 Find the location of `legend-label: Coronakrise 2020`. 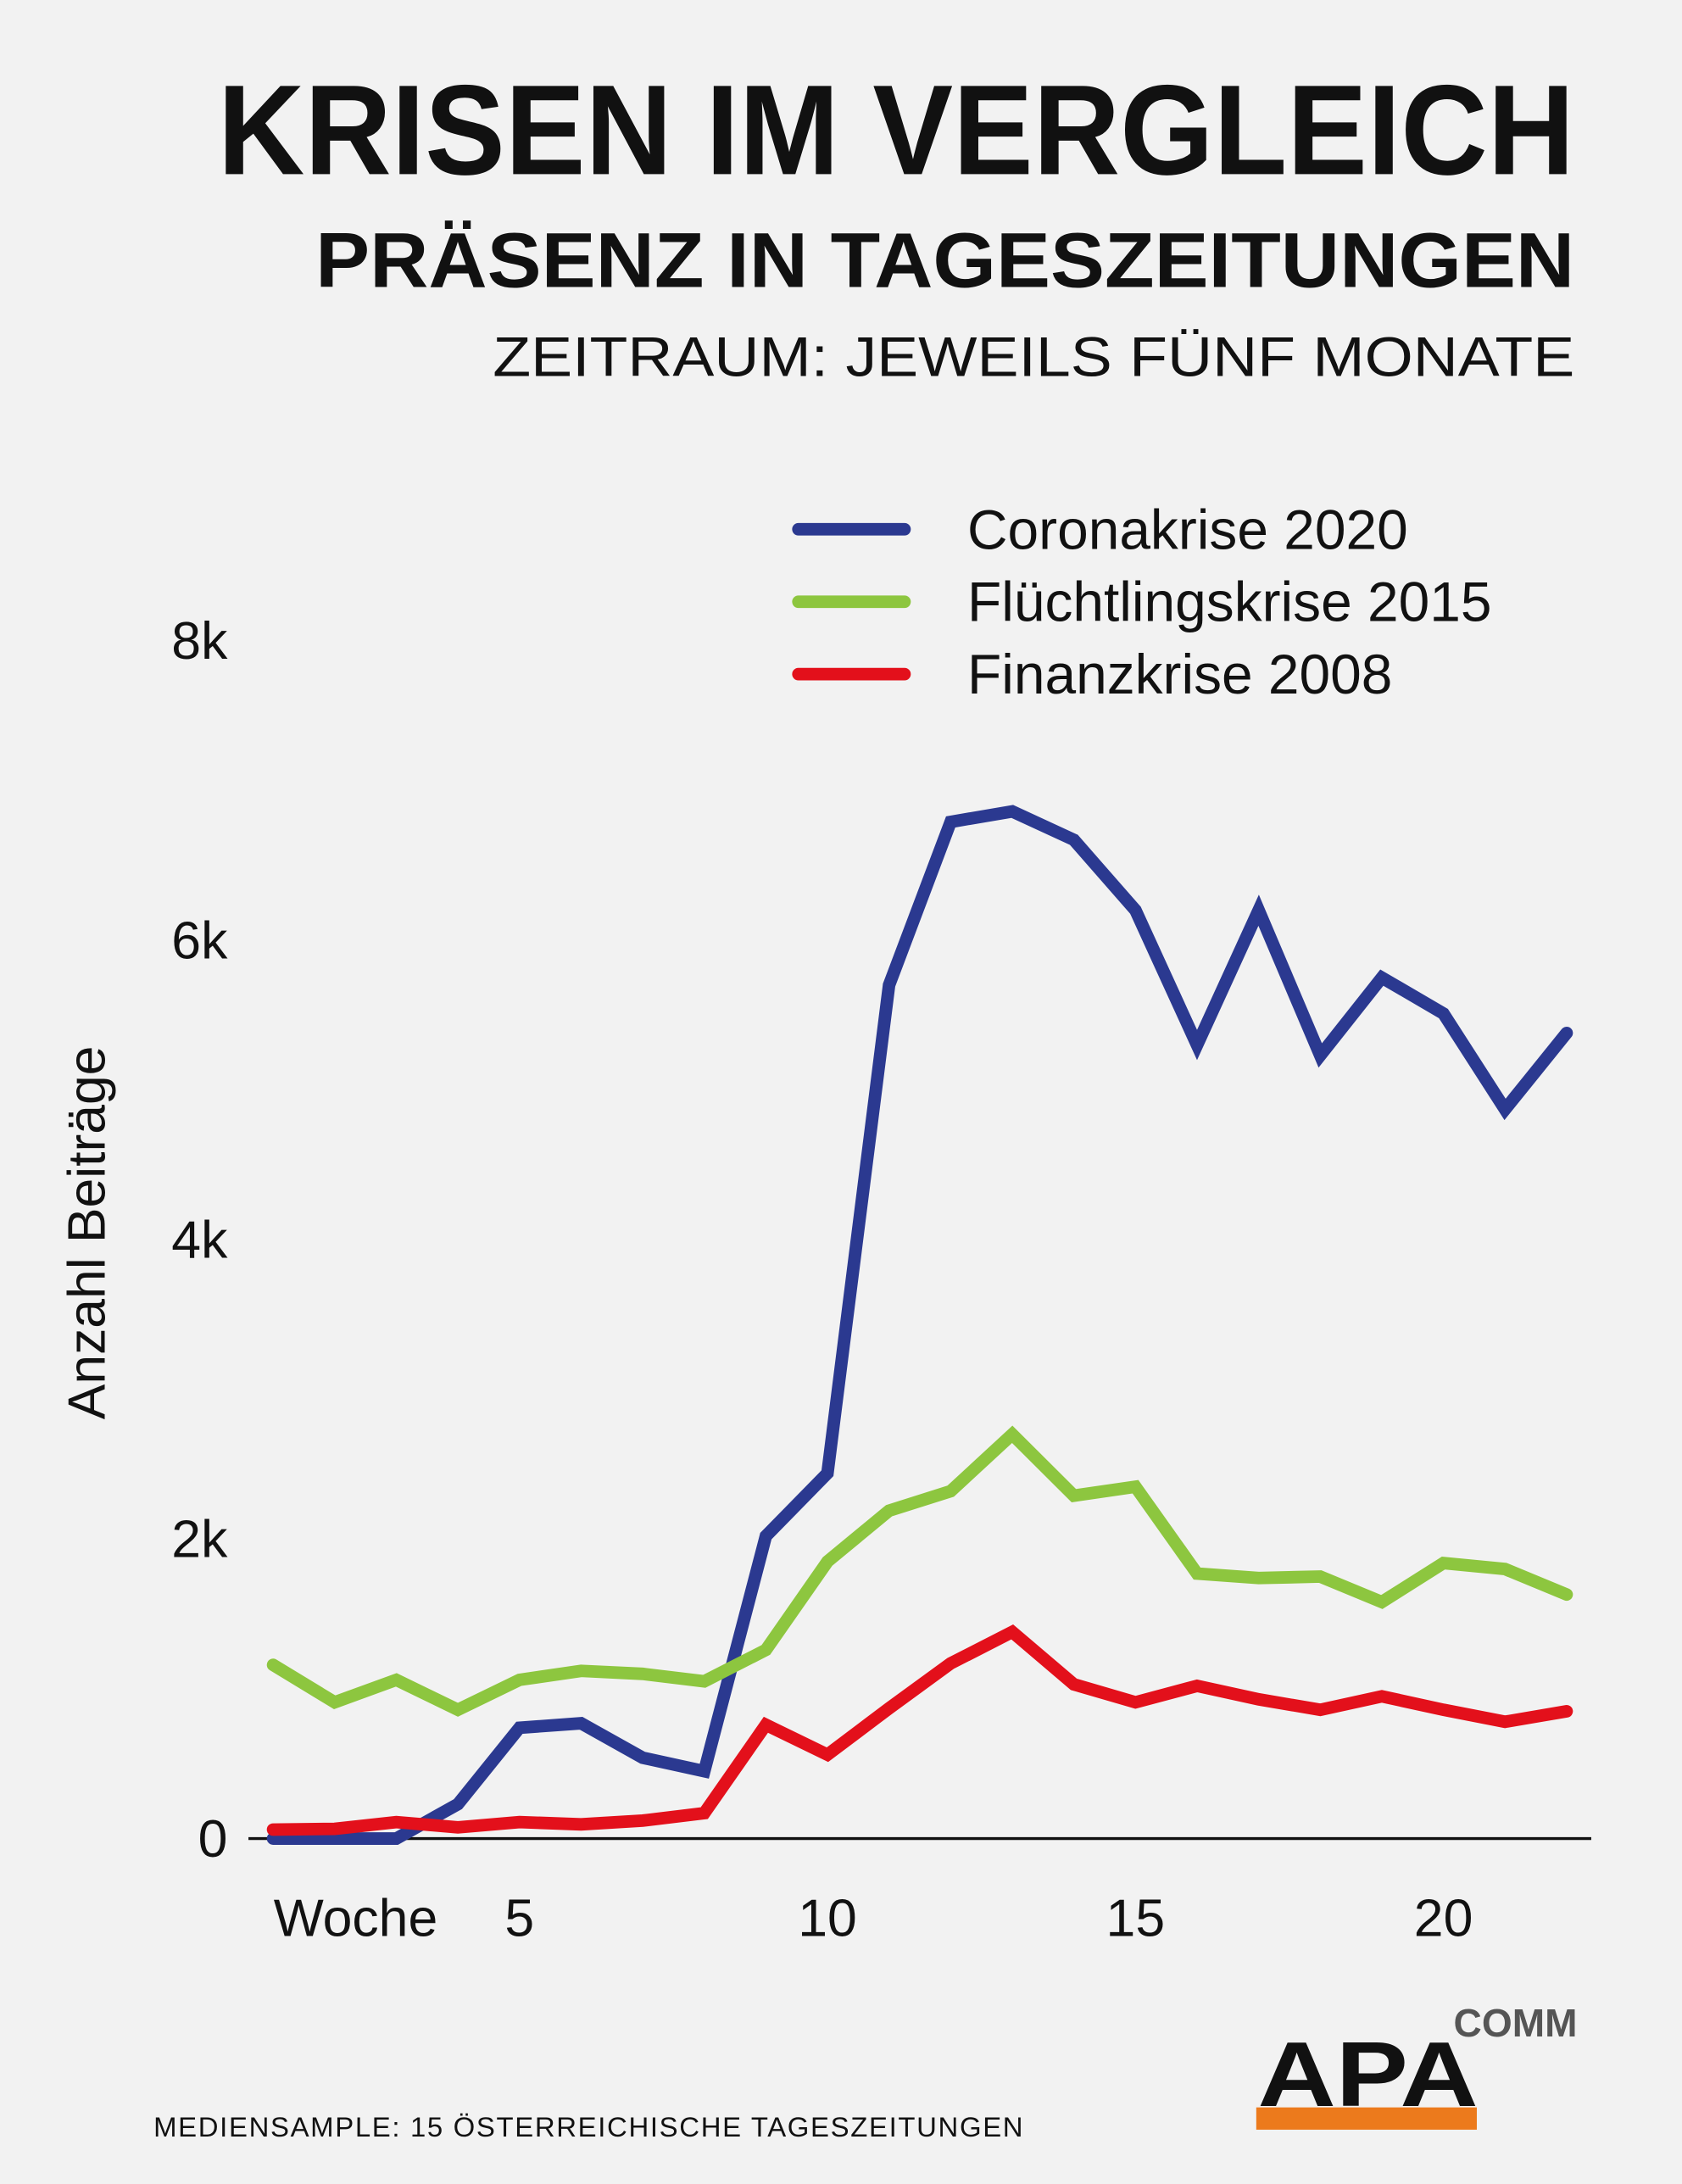

legend-label: Coronakrise 2020 is located at coordinates (1187, 529).